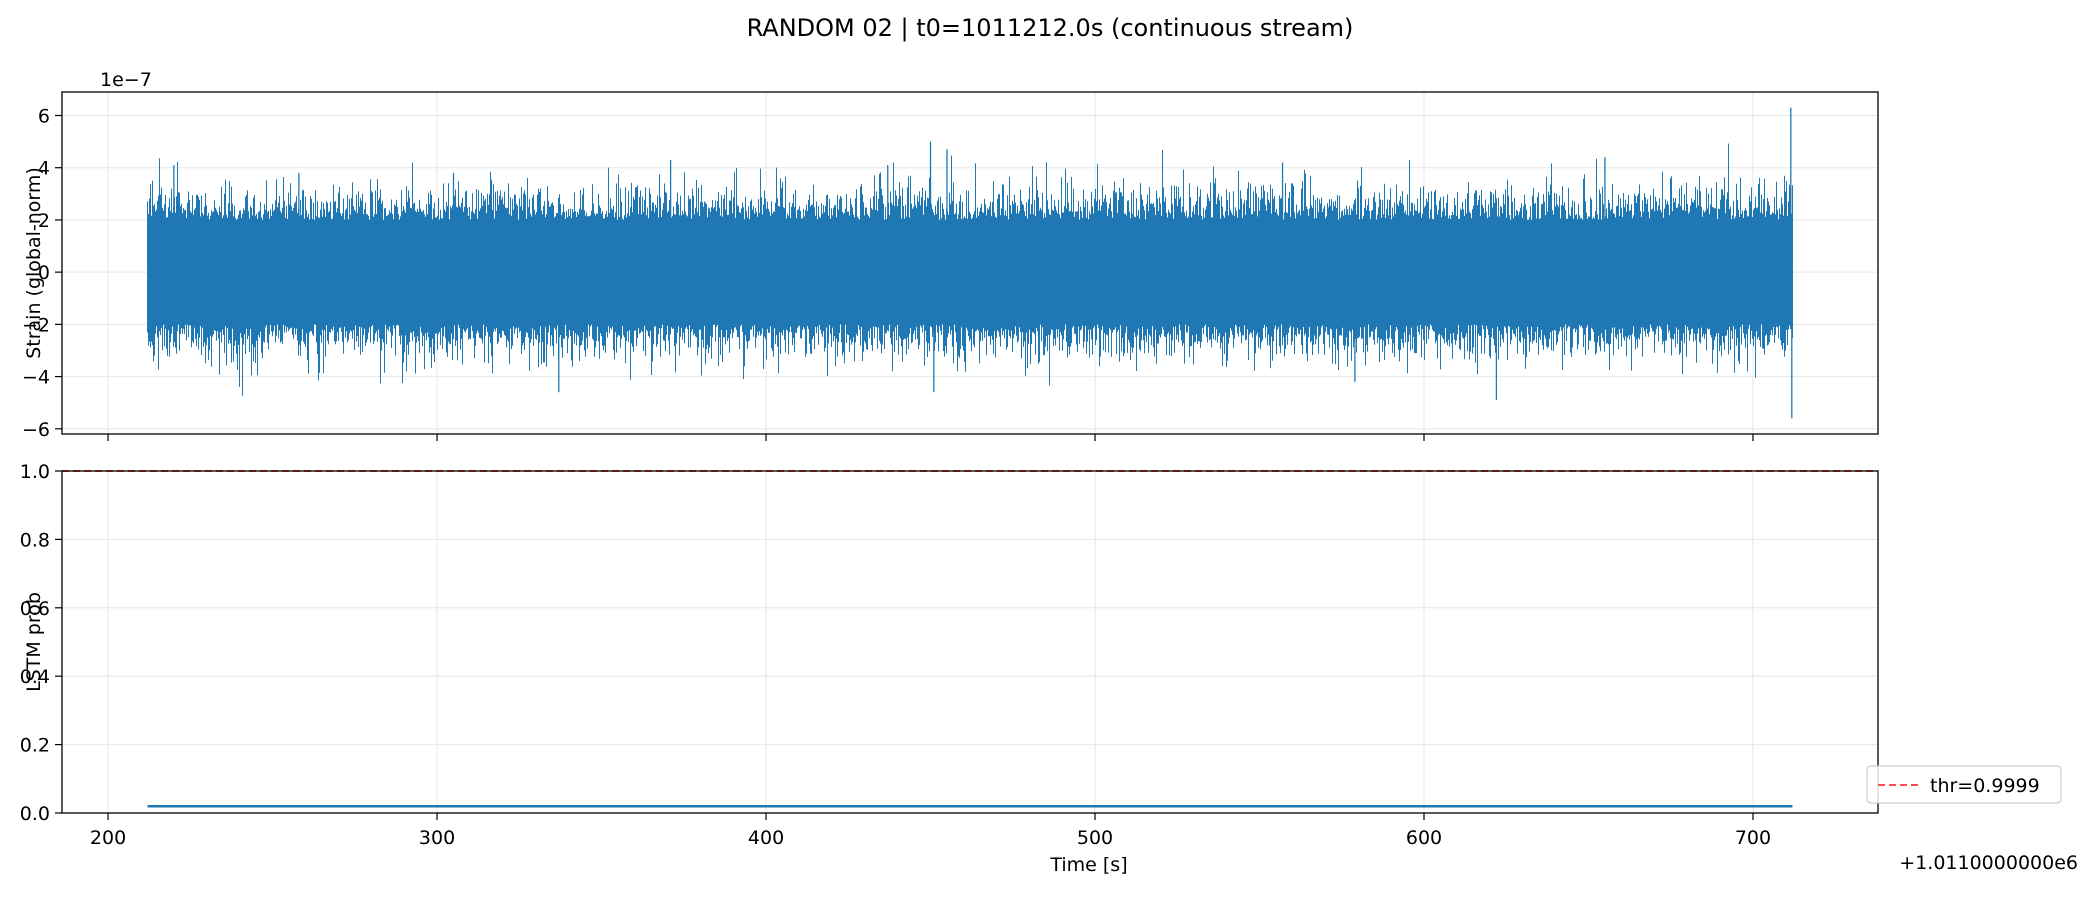 The height and width of the screenshot is (900, 2100). Describe the element at coordinates (1424, 838) in the screenshot. I see `probability-x-tick-label: 600` at that location.